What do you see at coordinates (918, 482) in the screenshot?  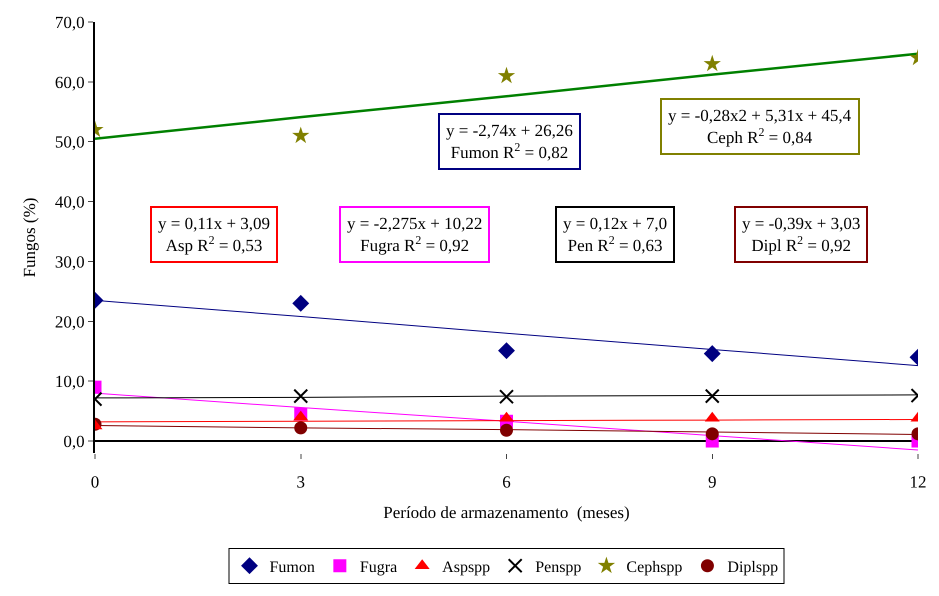 I see `x-tick-label: 12` at bounding box center [918, 482].